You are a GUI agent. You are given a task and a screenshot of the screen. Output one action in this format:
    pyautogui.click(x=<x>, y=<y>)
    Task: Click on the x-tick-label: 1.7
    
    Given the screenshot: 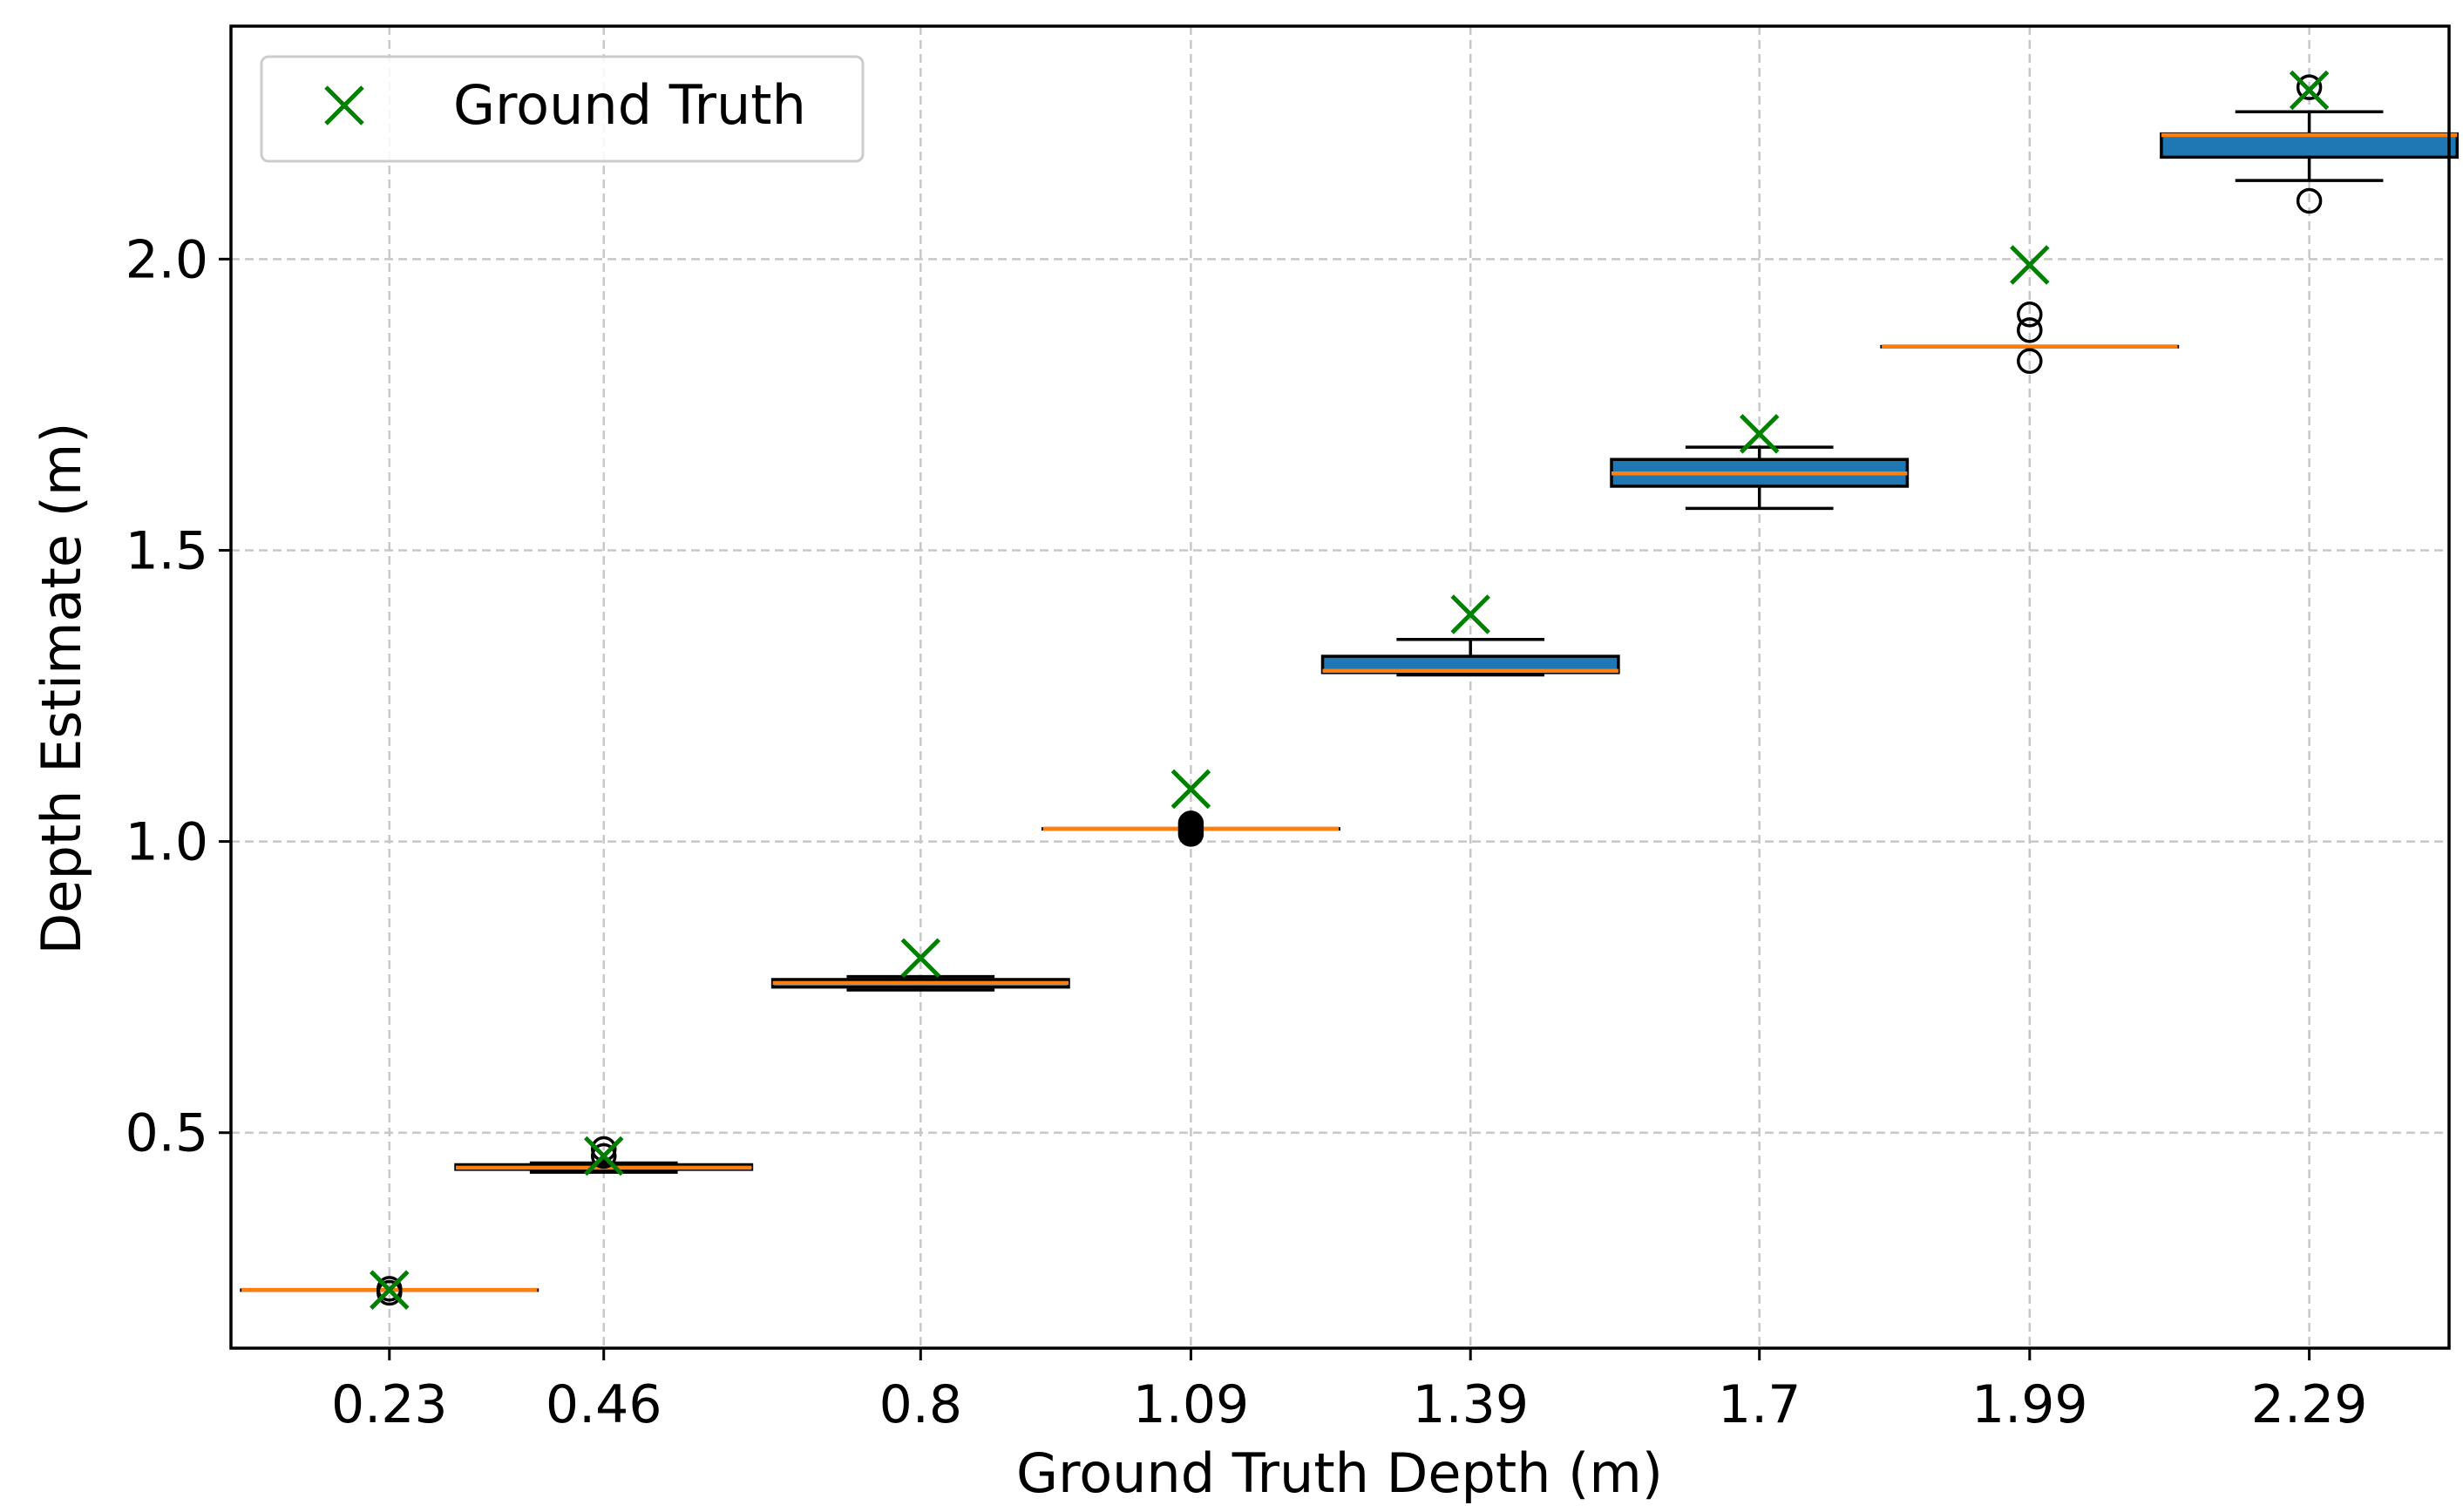 What is the action you would take?
    pyautogui.click(x=1759, y=1404)
    